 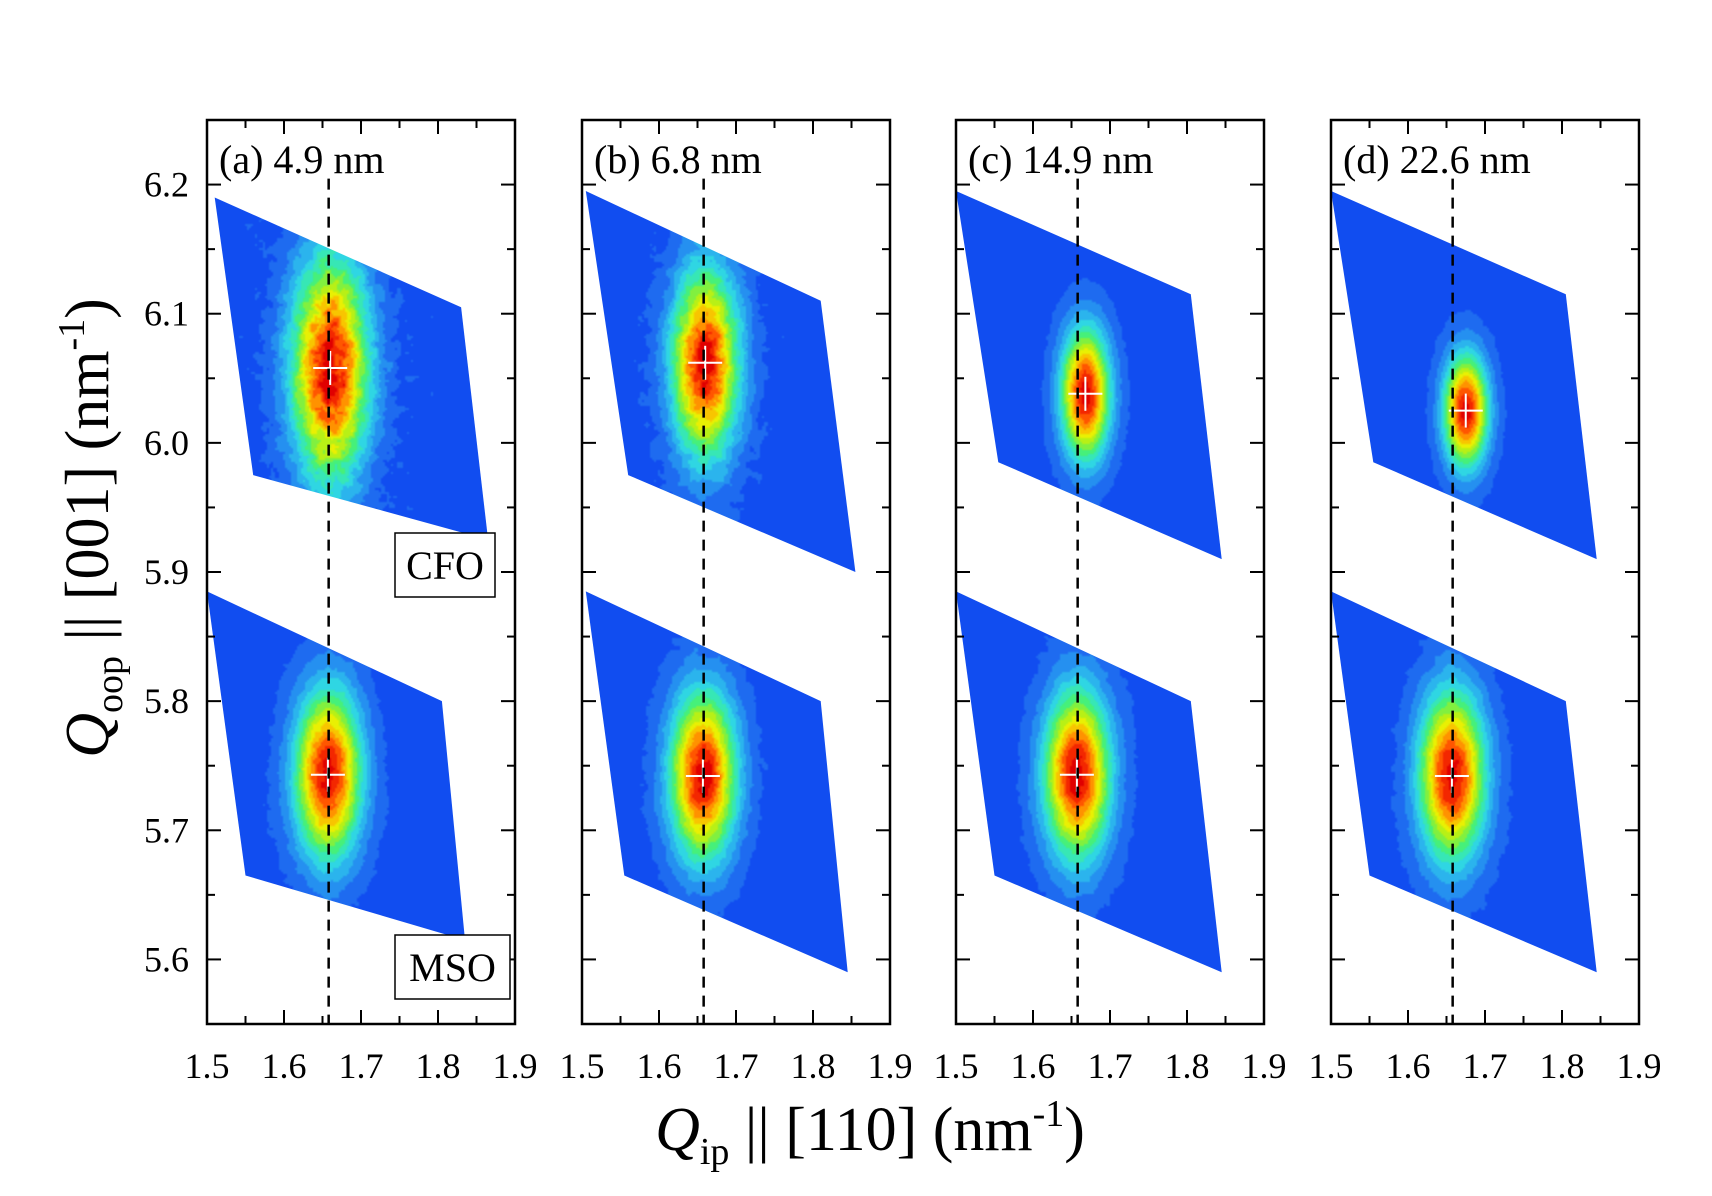 I want to click on svg-text: MSO, so click(x=452, y=967).